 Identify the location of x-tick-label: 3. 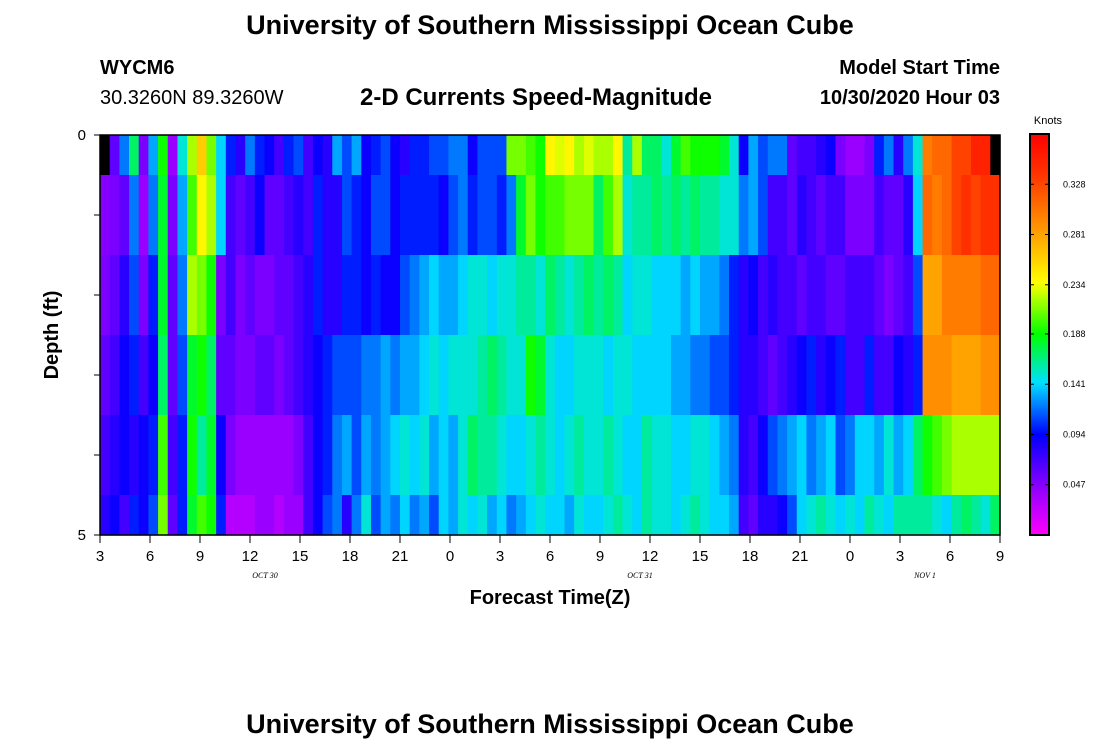
(100, 556).